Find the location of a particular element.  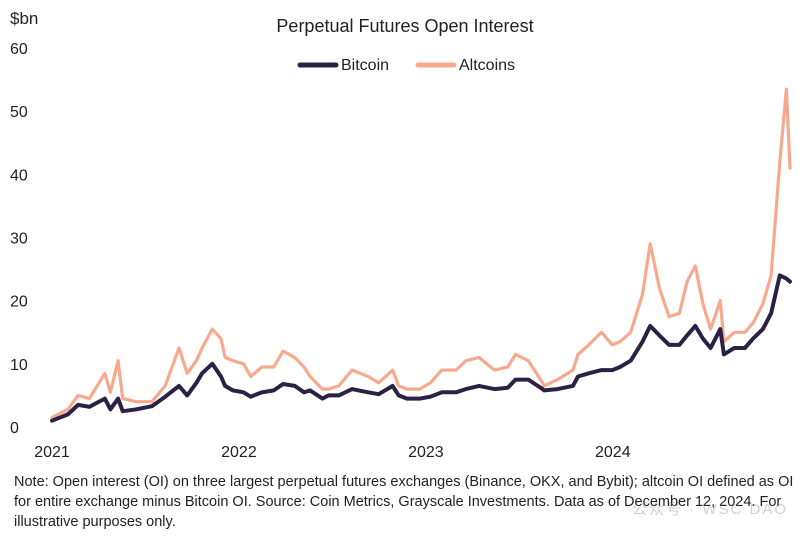

y-tick-label: 40 is located at coordinates (19, 175).